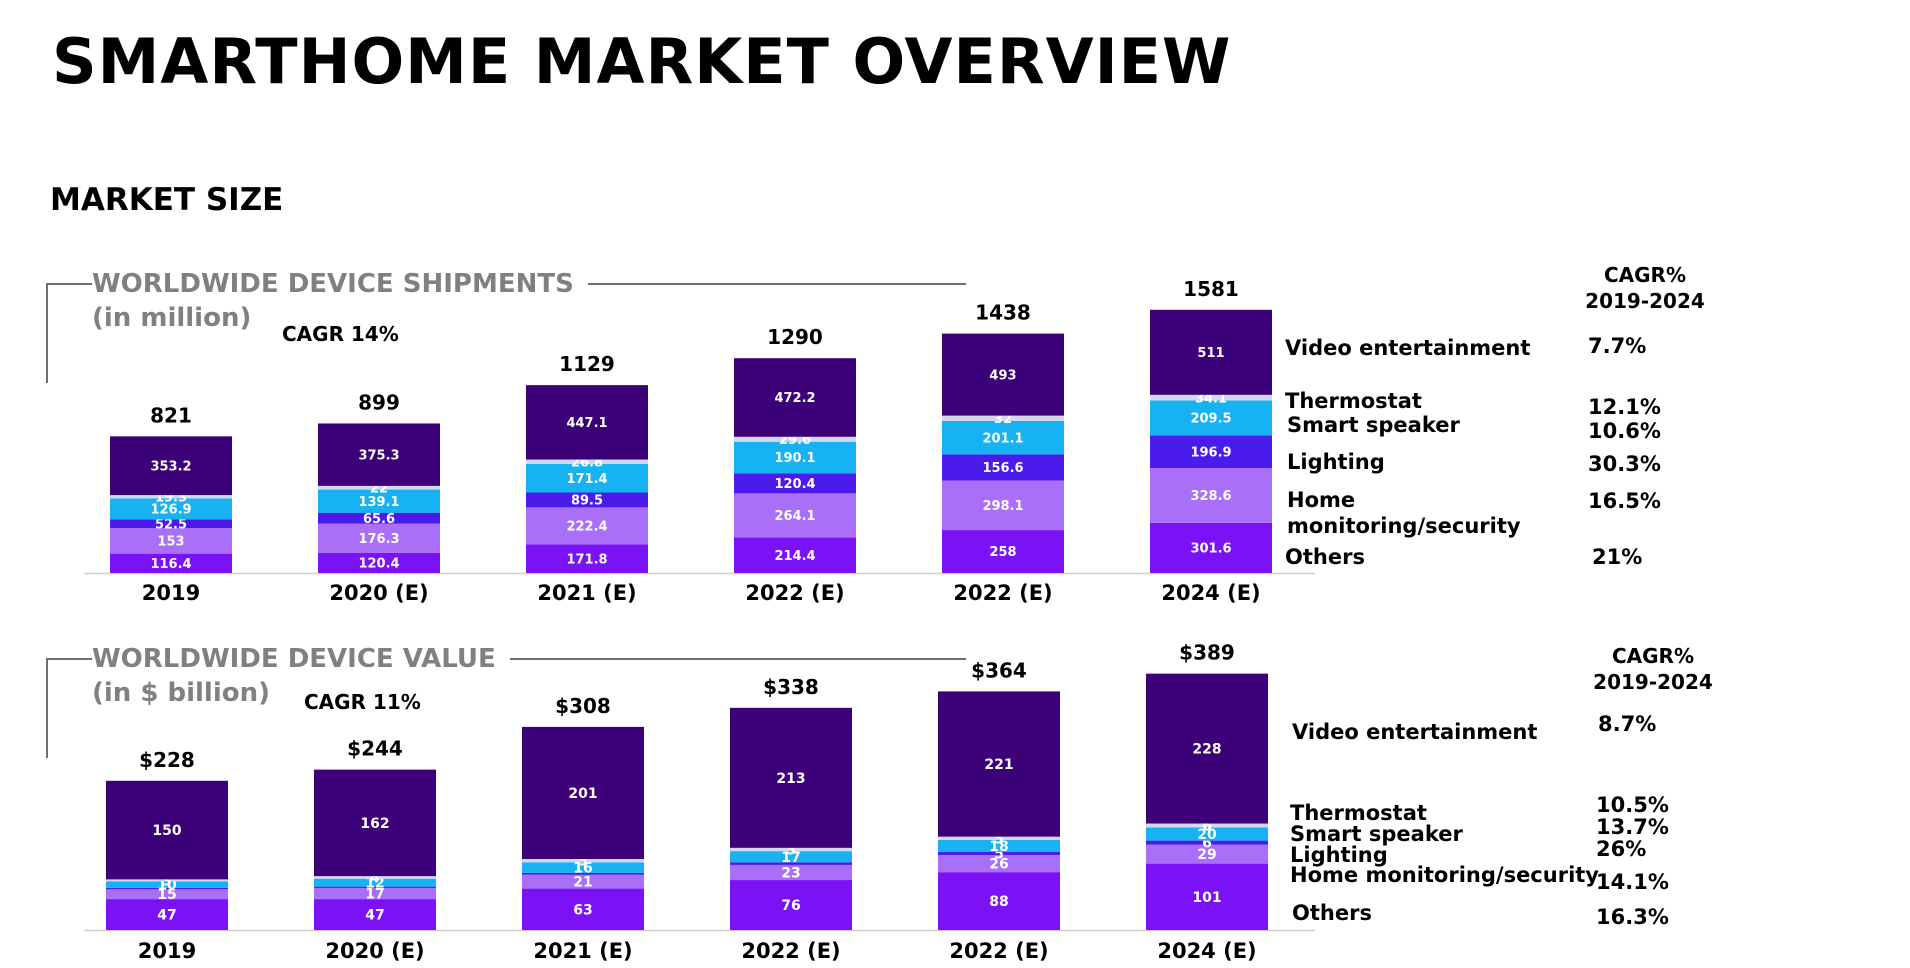 Image resolution: width=1910 pixels, height=968 pixels. I want to click on x-tick-label: 2019, so click(167, 951).